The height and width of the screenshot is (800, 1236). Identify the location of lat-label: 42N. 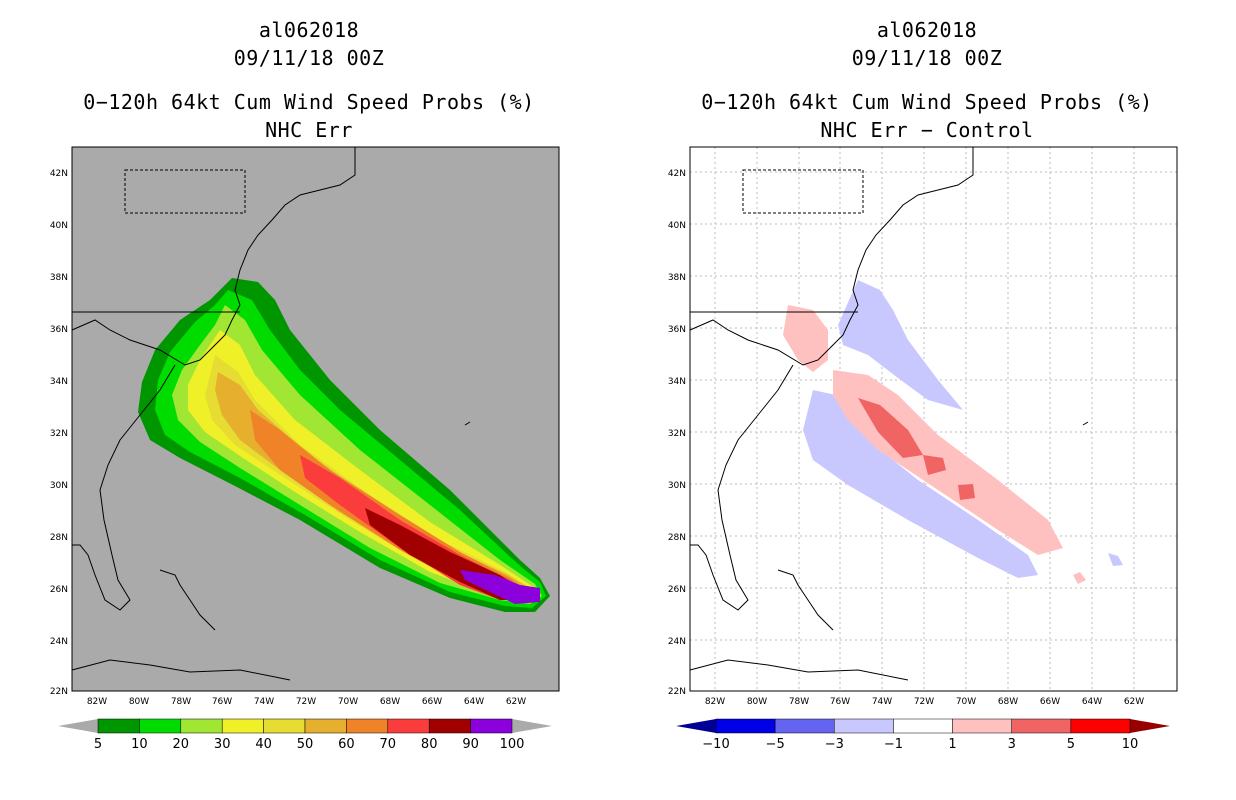
(59, 174).